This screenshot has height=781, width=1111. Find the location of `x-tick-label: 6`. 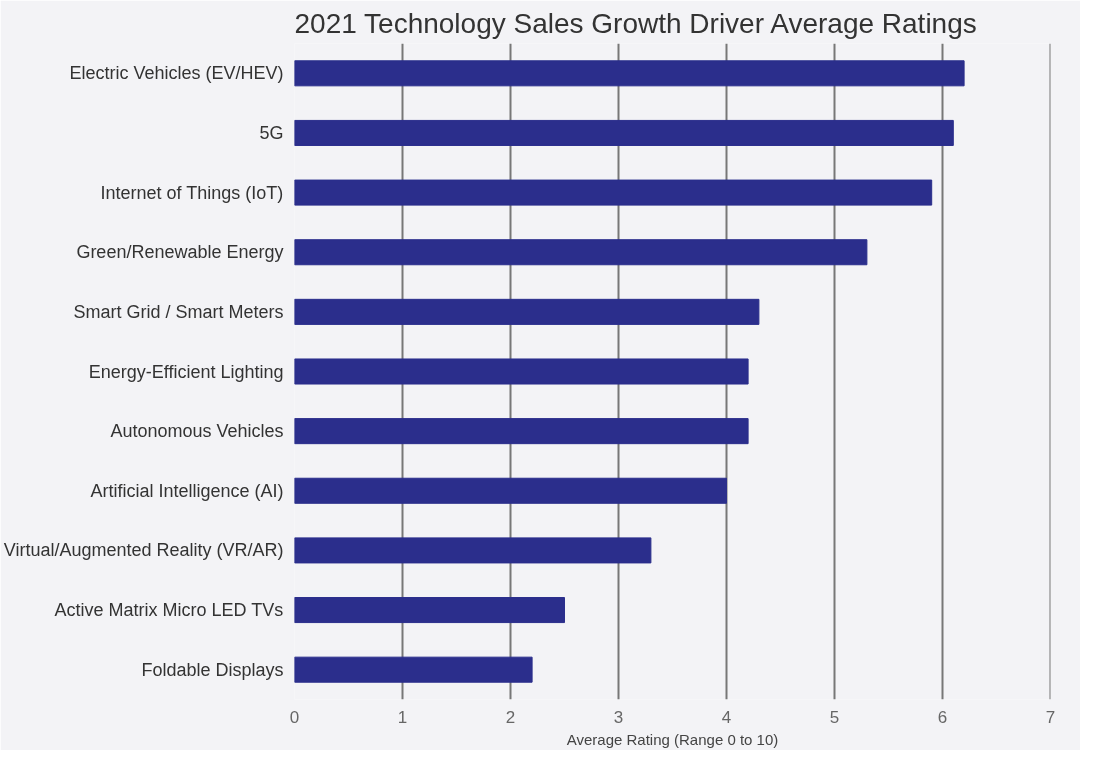

x-tick-label: 6 is located at coordinates (942, 717).